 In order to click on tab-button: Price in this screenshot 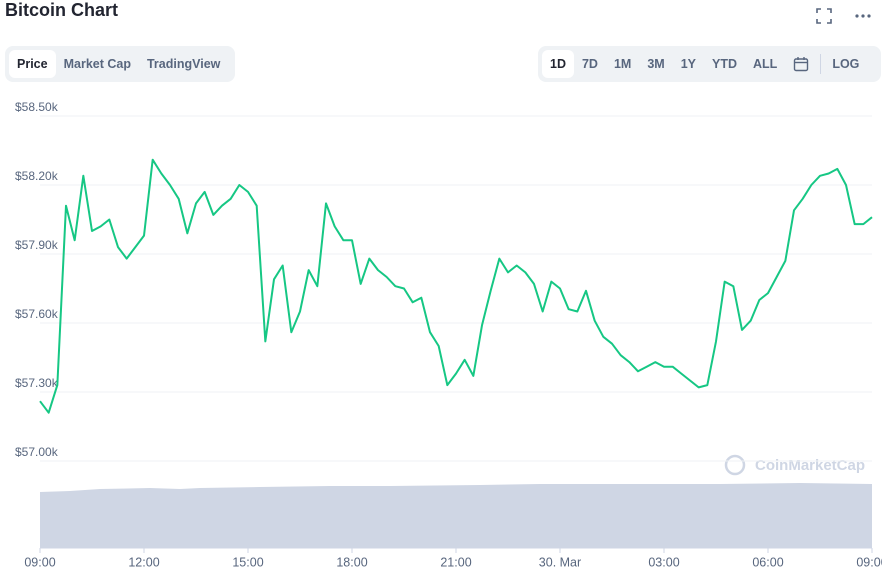, I will do `click(32, 64)`.